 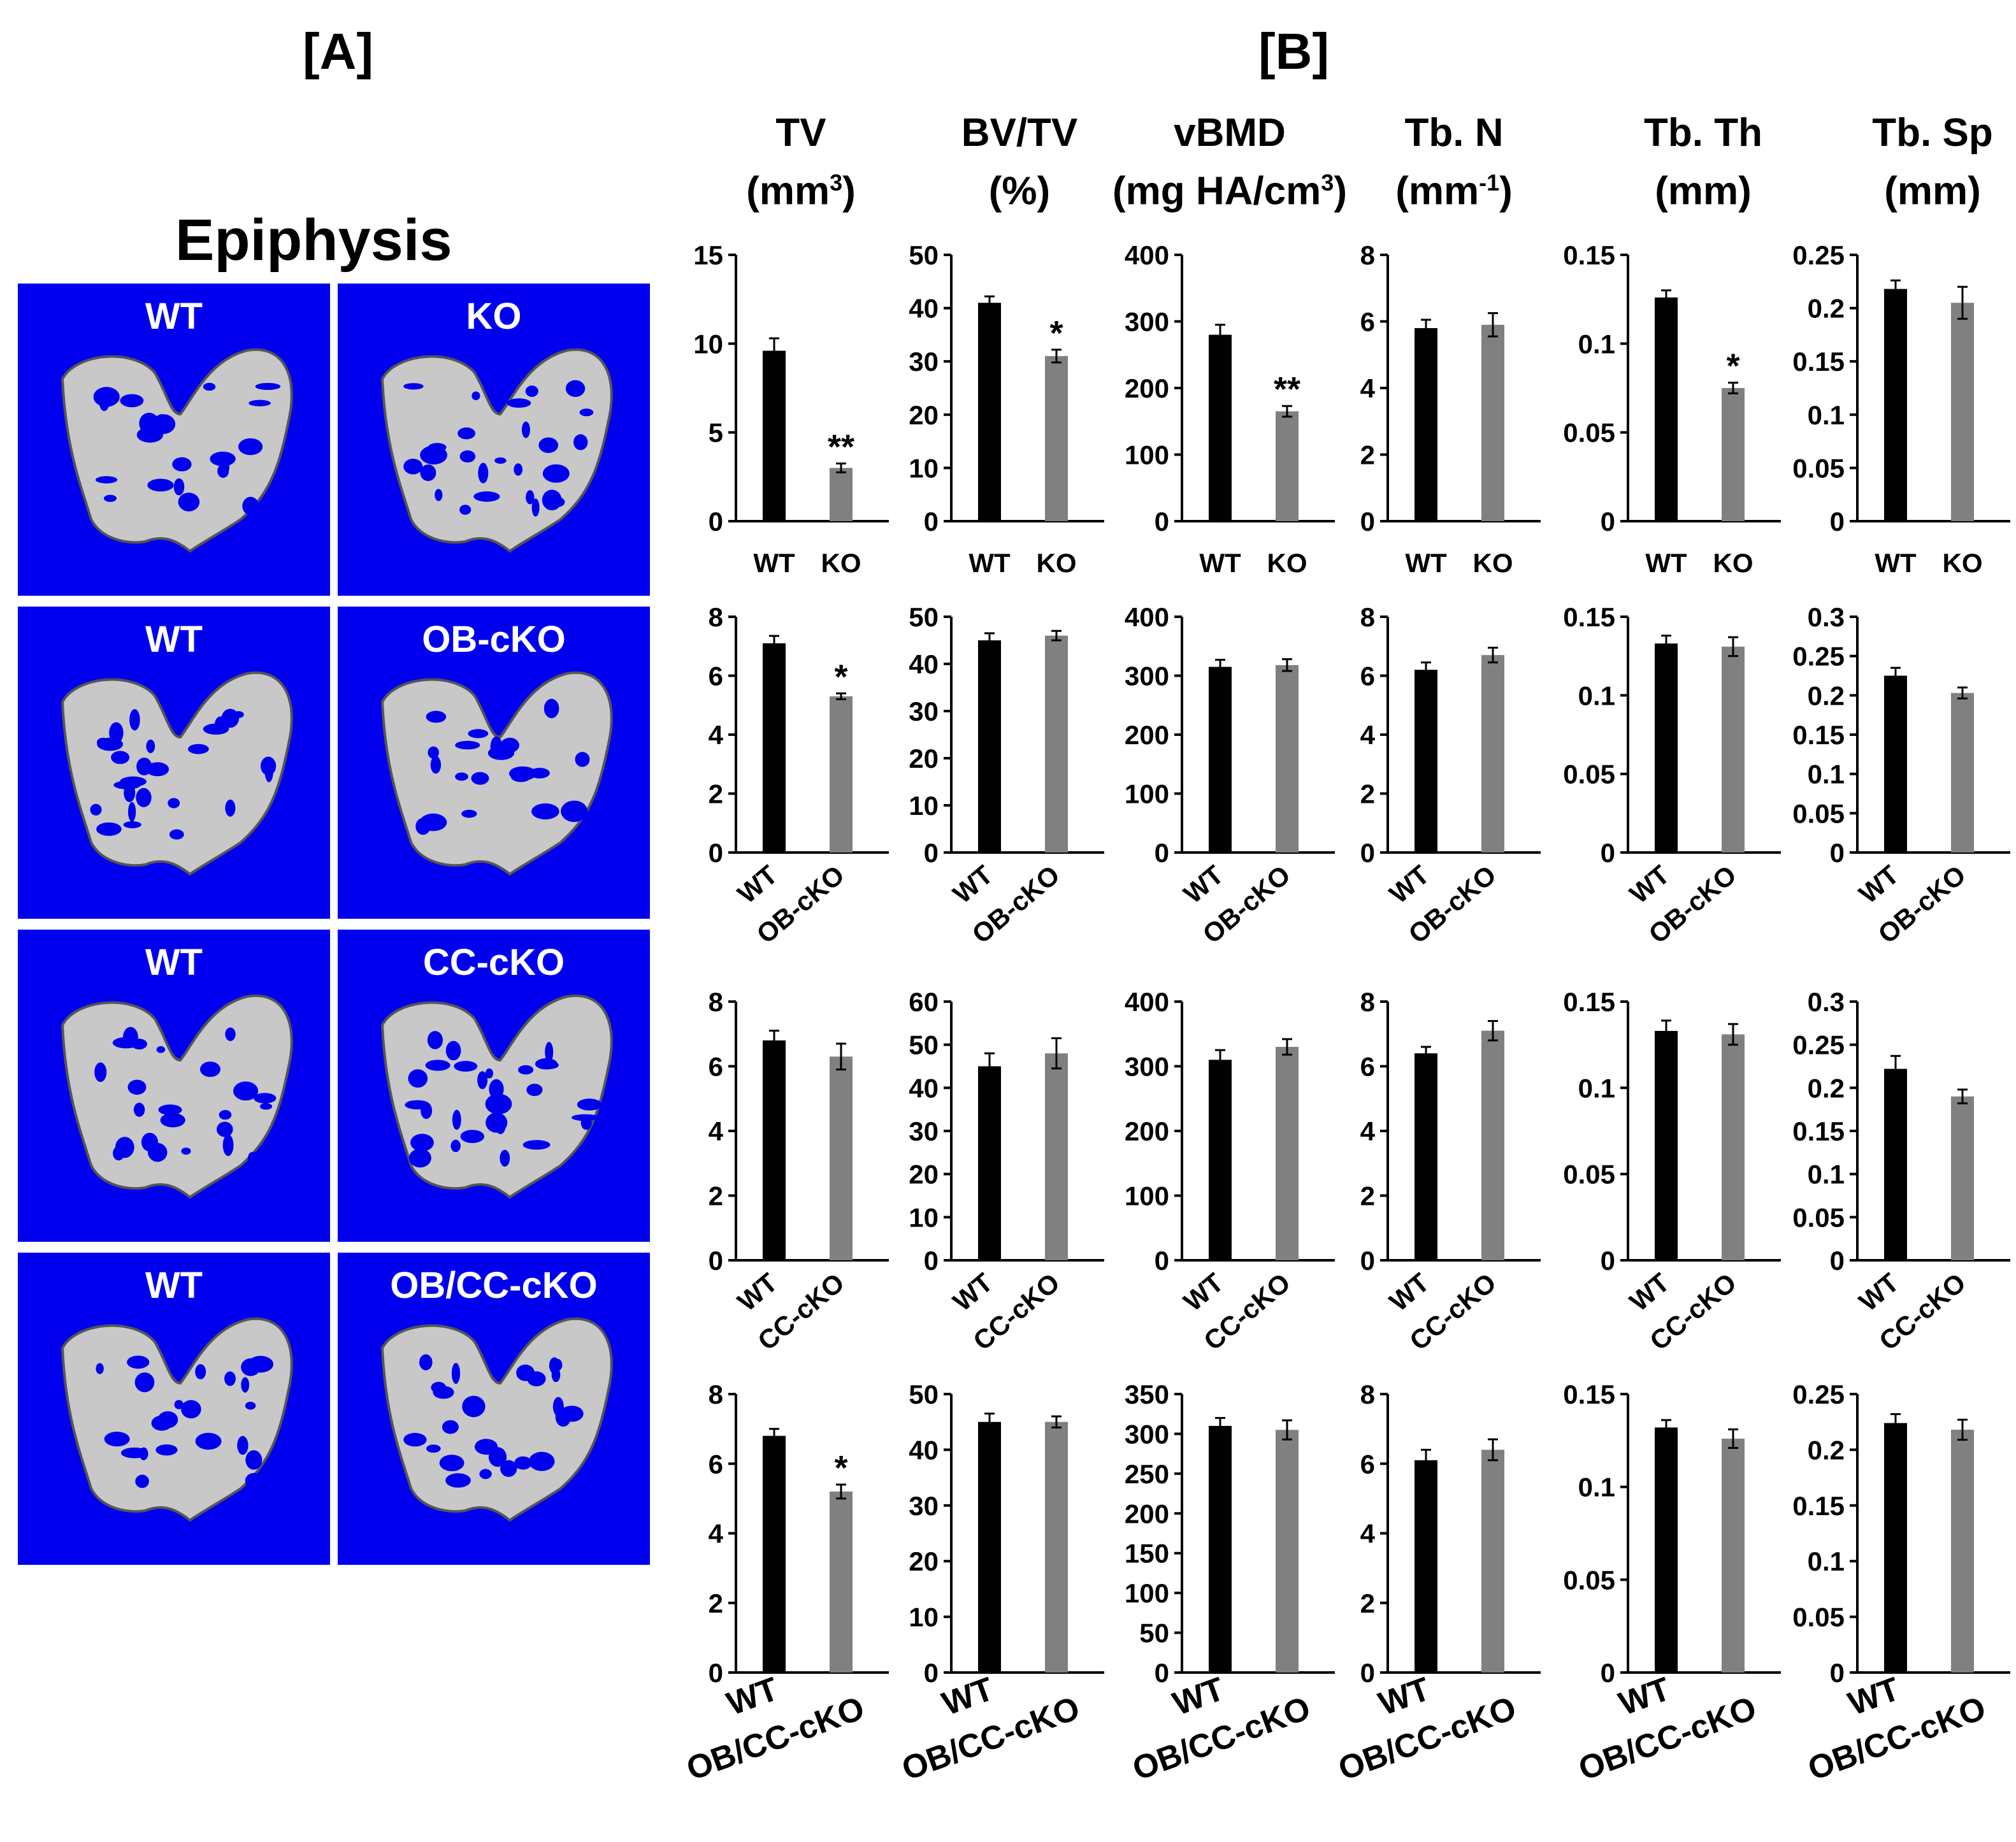 I want to click on heading-name: Tb. Sp, so click(x=1932, y=133).